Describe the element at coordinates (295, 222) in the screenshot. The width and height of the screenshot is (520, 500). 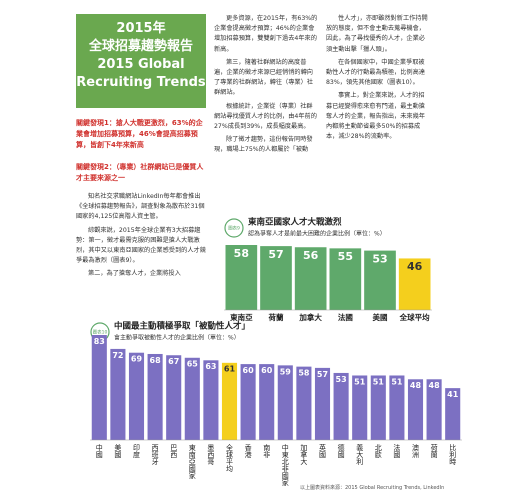
I see `chart-title: 東南亞國家人才大戰激烈` at that location.